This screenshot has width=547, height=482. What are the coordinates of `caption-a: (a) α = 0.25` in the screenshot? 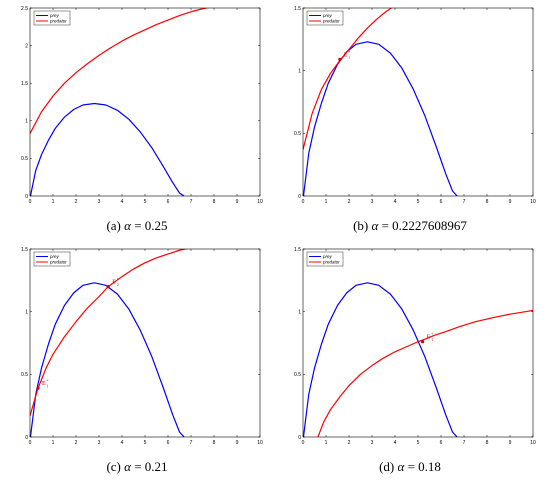 It's located at (137, 226).